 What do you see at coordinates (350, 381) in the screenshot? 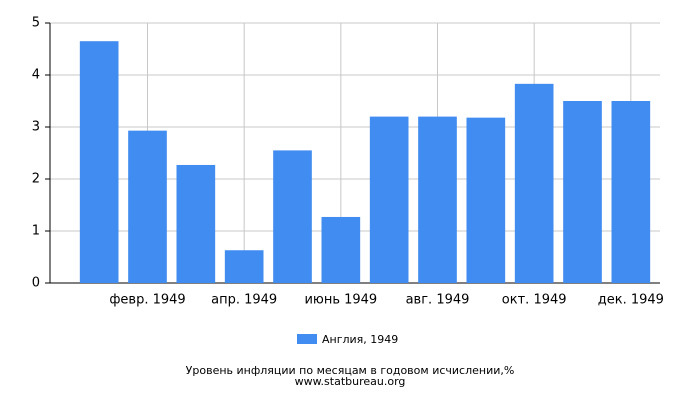
I see `chart-subtitle: www.statbureau.org` at bounding box center [350, 381].